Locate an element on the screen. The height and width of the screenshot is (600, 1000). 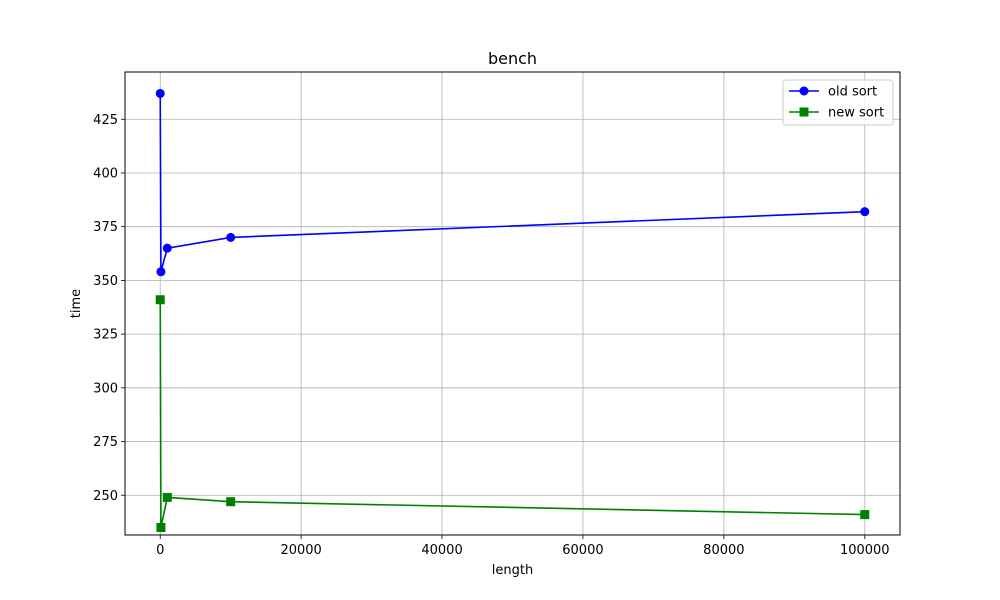
y-tick-label: 425 is located at coordinates (105, 120).